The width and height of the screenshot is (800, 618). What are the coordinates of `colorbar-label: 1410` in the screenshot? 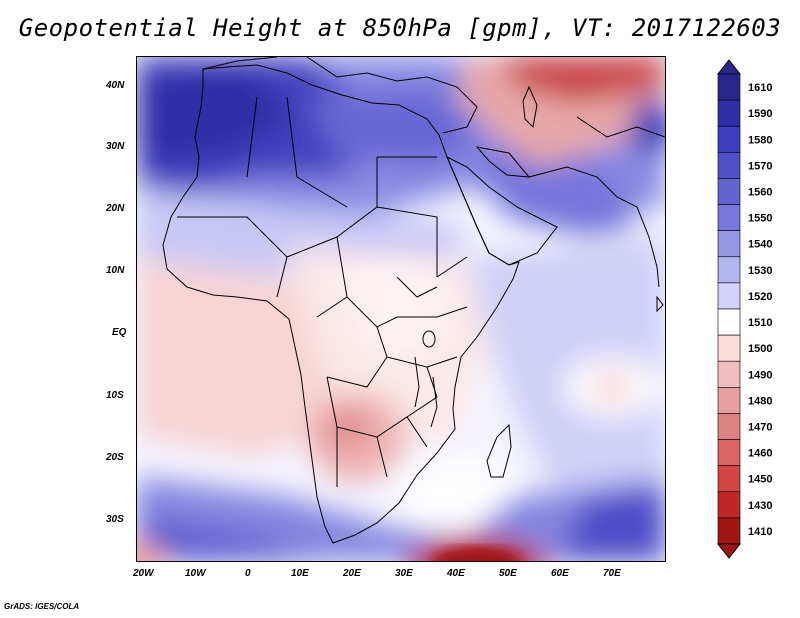 It's located at (760, 532).